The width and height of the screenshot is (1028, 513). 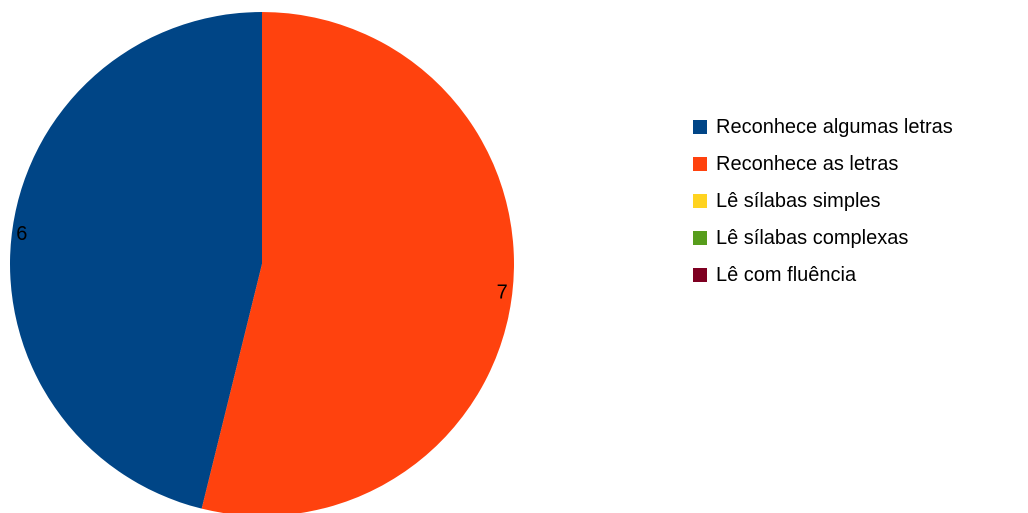 What do you see at coordinates (502, 292) in the screenshot?
I see `pie-data-label-2: 7` at bounding box center [502, 292].